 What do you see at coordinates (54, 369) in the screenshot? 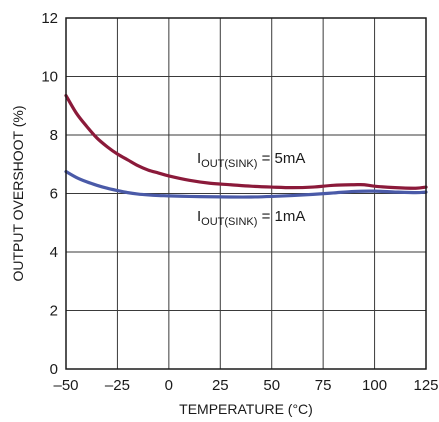
I see `y-tick-label: 0` at bounding box center [54, 369].